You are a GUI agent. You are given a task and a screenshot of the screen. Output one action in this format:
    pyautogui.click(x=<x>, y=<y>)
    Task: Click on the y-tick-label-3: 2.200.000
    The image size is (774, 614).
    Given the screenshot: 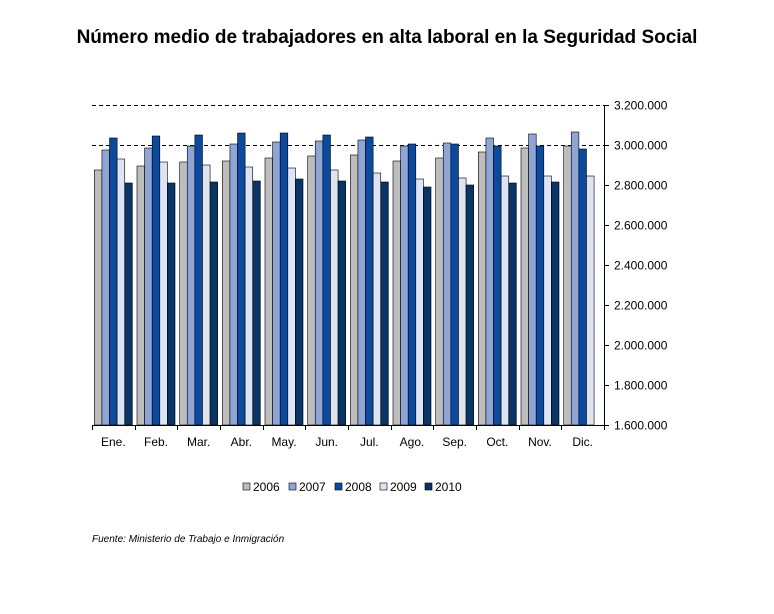 What is the action you would take?
    pyautogui.click(x=641, y=306)
    